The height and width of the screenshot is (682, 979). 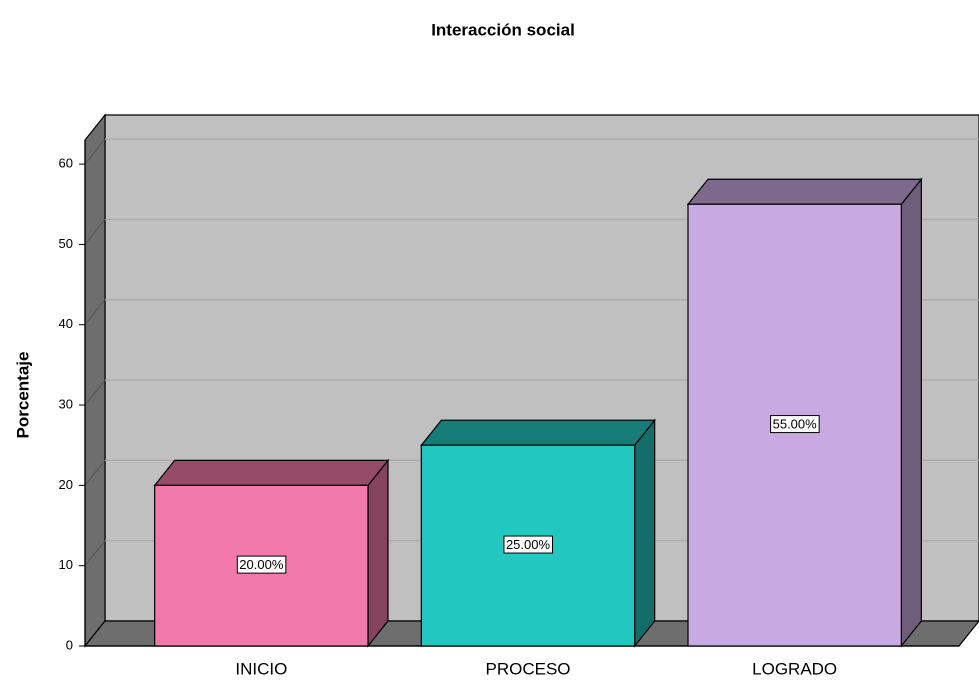 What do you see at coordinates (794, 668) in the screenshot?
I see `x-tick-label: LOGRADO` at bounding box center [794, 668].